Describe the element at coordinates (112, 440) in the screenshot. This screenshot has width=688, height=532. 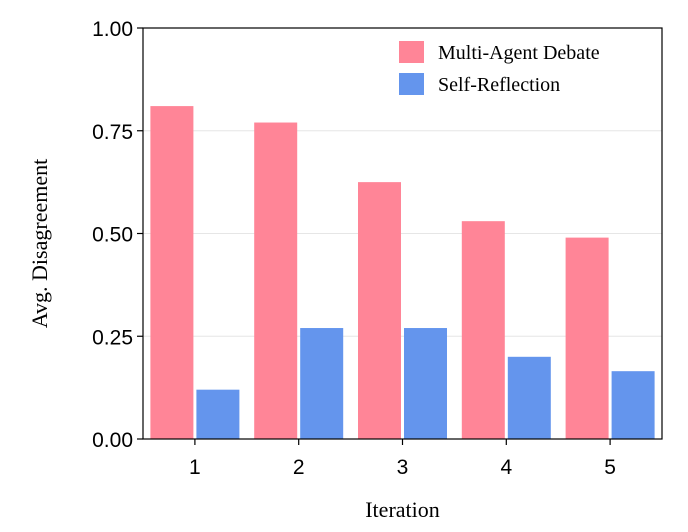
I see `y-tick-label: 0.00` at that location.